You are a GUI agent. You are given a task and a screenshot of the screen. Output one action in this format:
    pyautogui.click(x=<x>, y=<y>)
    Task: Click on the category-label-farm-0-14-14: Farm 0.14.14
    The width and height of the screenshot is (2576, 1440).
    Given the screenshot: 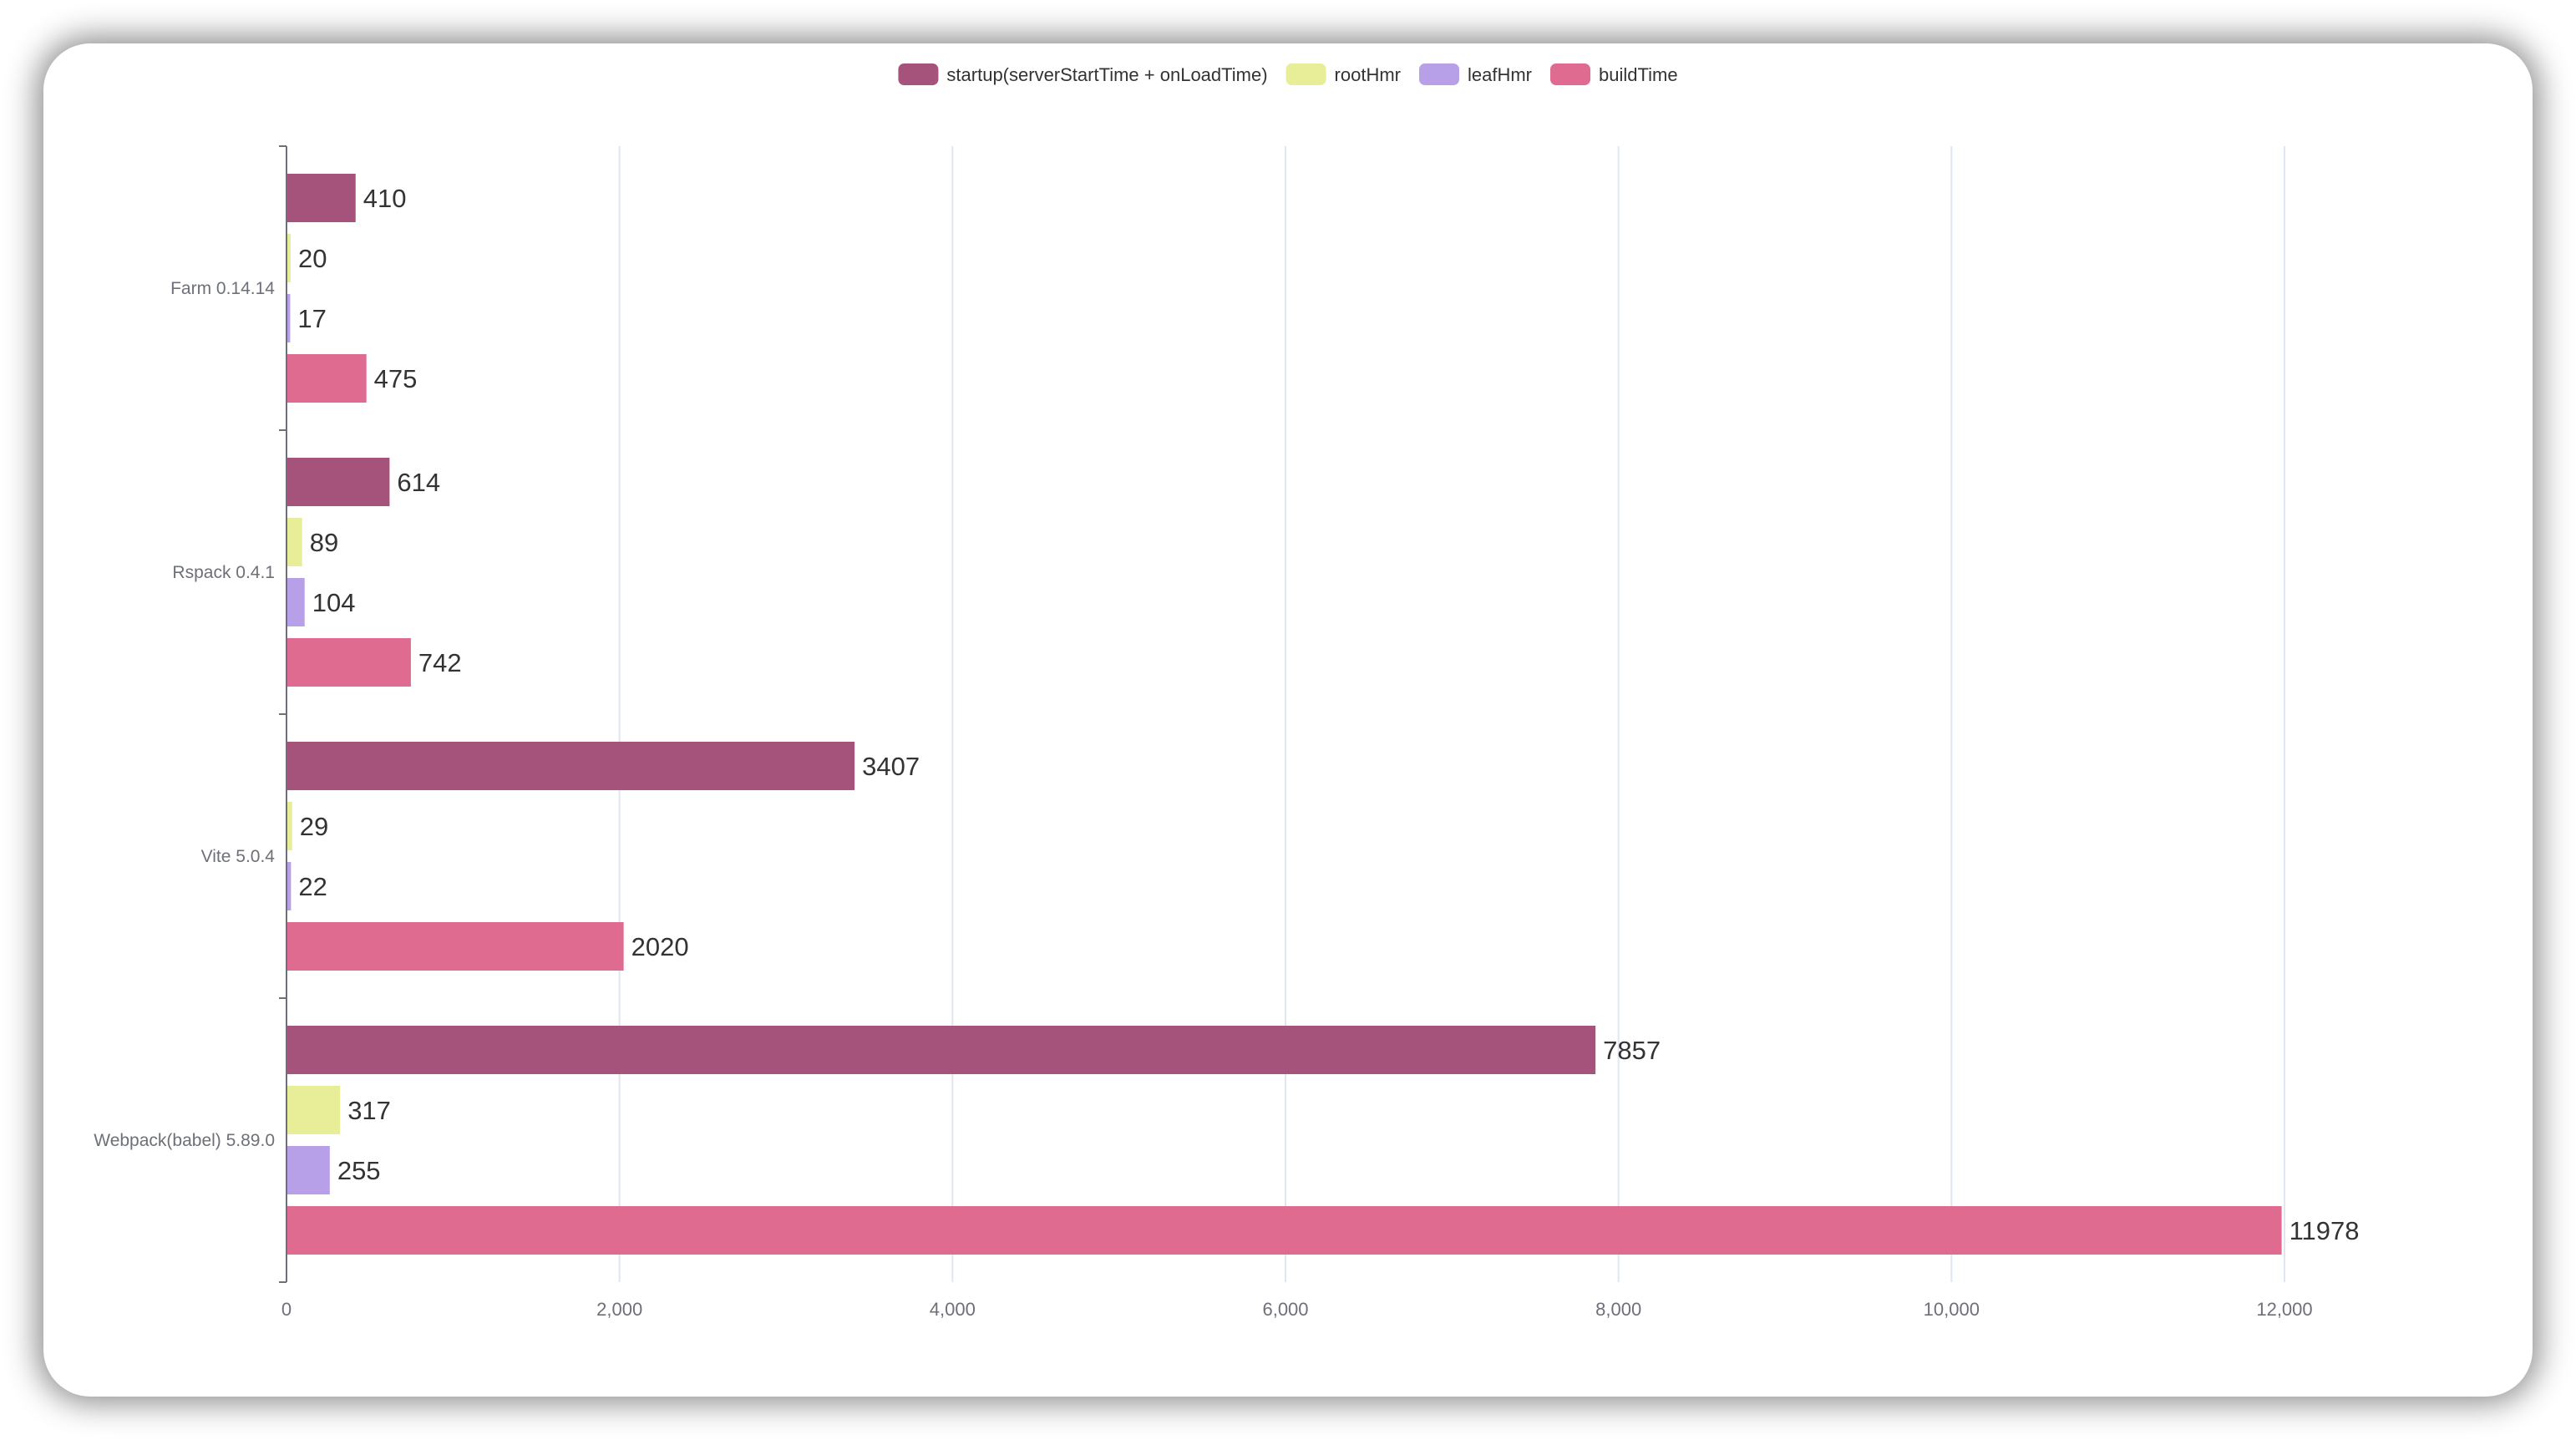 What is the action you would take?
    pyautogui.click(x=222, y=288)
    